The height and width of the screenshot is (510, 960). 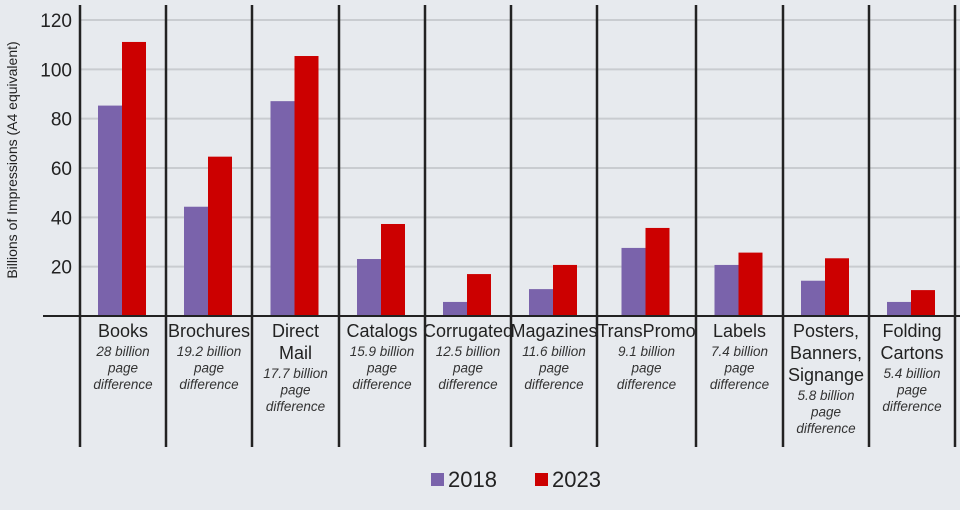 What do you see at coordinates (825, 395) in the screenshot?
I see `category-note: 5.8 billion` at bounding box center [825, 395].